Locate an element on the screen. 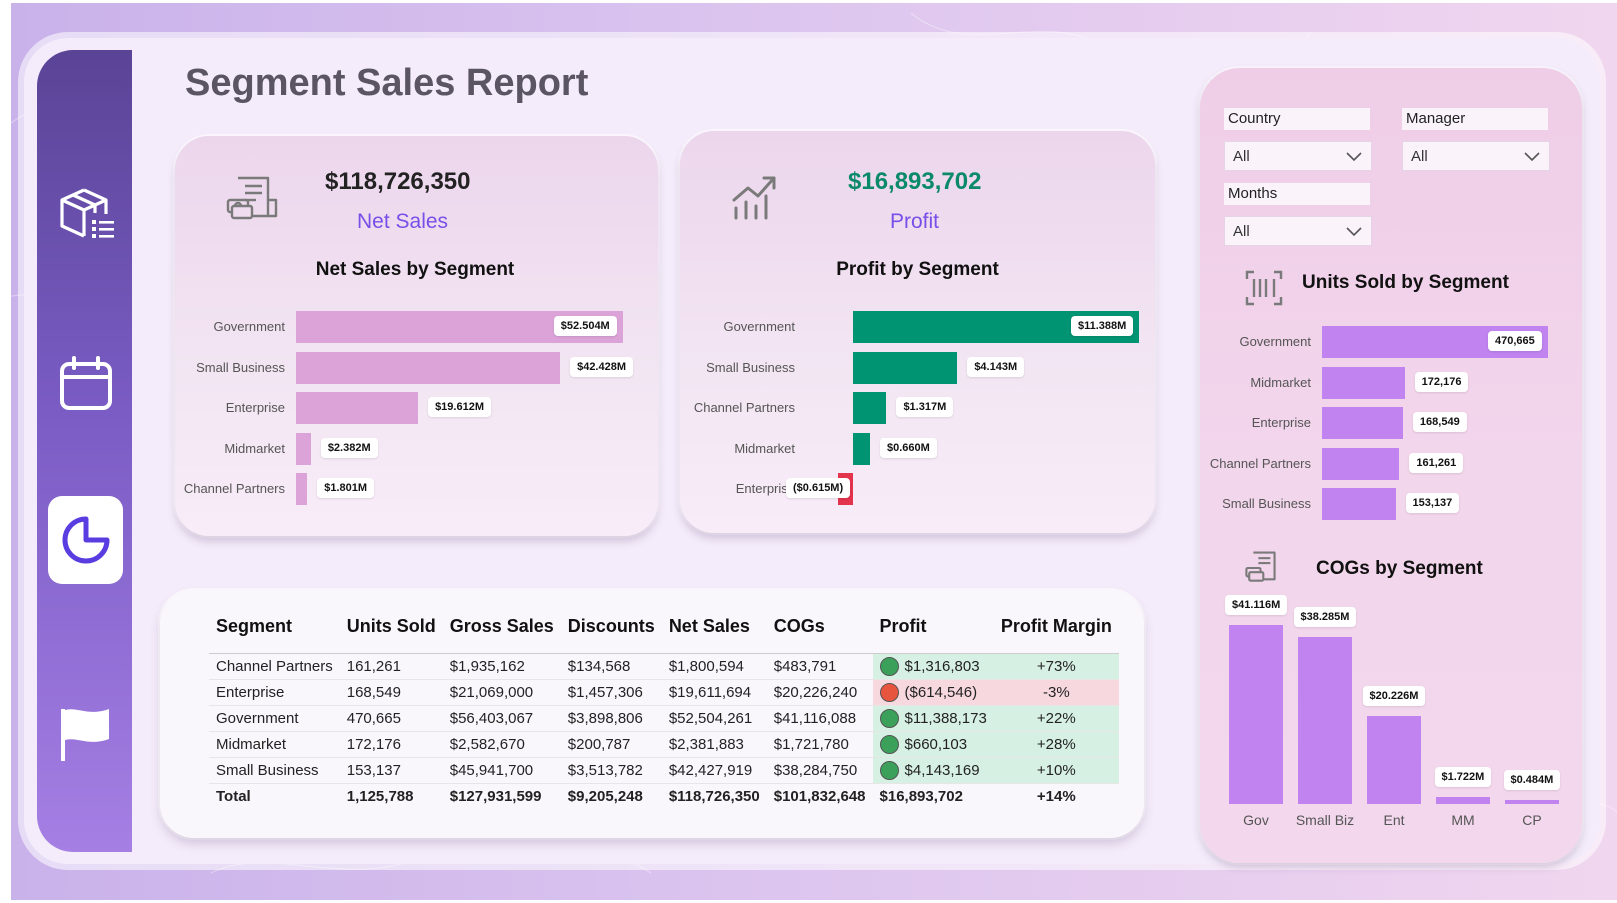 The width and height of the screenshot is (1617, 903). cell-units: 1,125,788 is located at coordinates (391, 796).